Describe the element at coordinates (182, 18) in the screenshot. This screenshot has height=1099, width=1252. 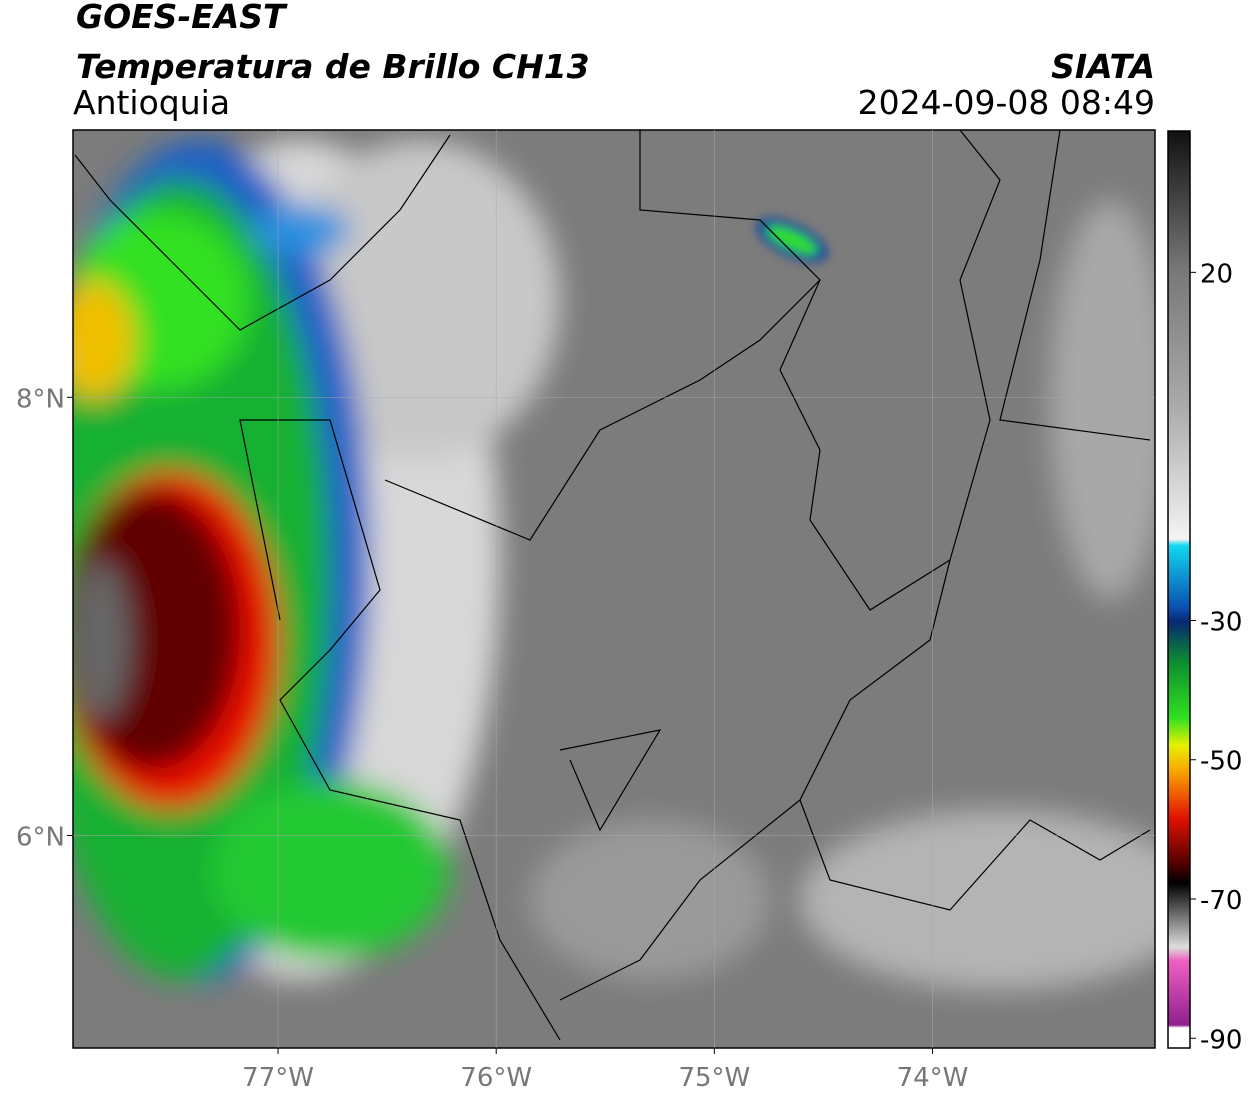
I see `title: GOES-EAST` at that location.